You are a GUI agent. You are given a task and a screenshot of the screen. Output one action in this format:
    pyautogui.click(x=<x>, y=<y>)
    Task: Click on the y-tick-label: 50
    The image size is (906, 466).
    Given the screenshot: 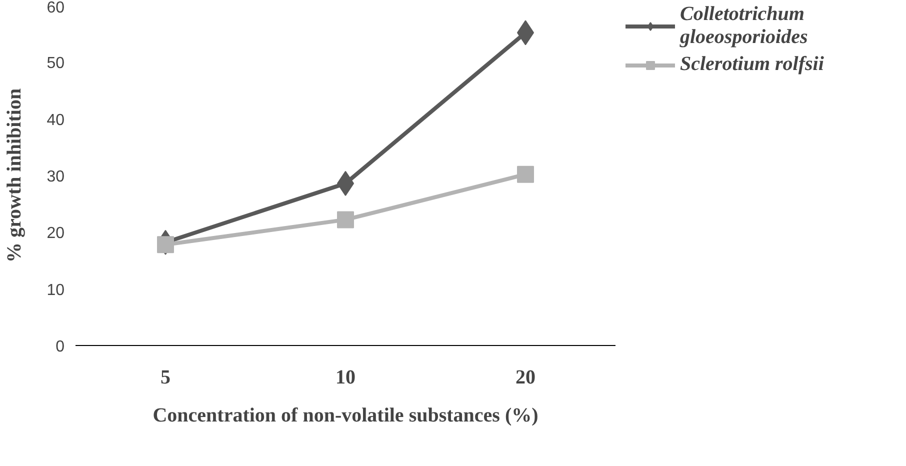 What is the action you would take?
    pyautogui.click(x=55, y=63)
    